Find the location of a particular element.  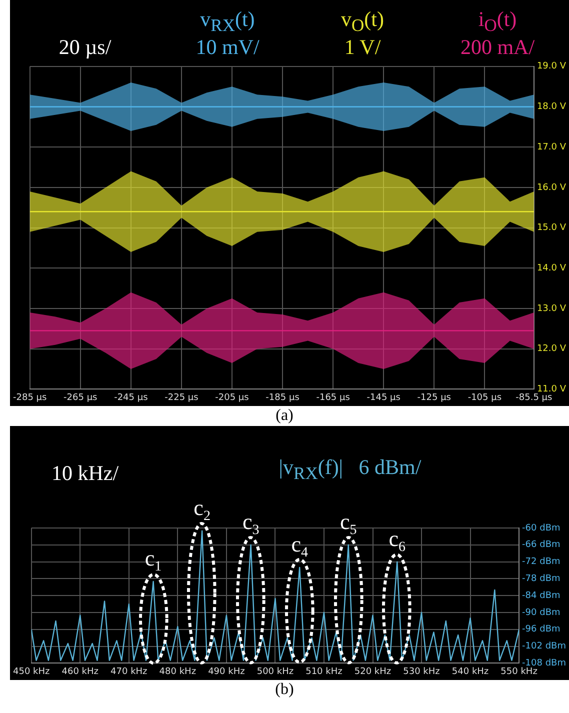

y-tick-label: -102 dBm is located at coordinates (544, 647).